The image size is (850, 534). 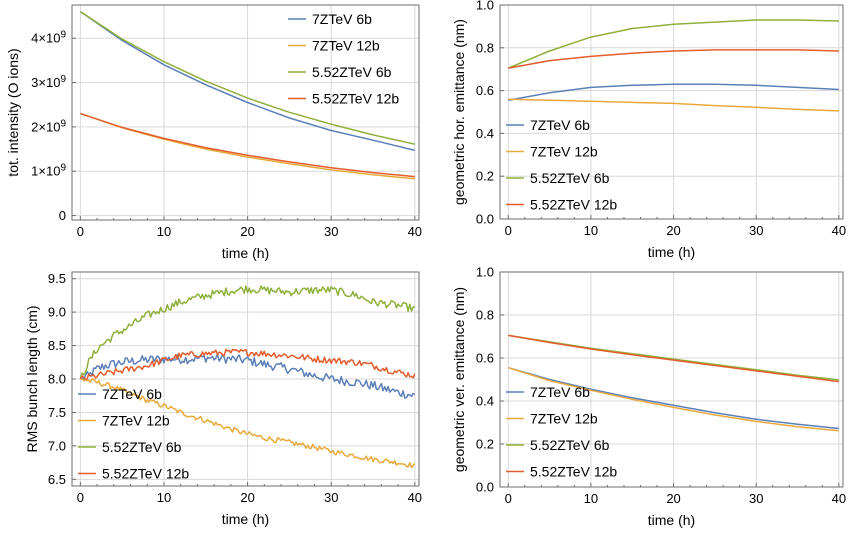 What do you see at coordinates (57, 345) in the screenshot?
I see `y-tick-label: 8.5` at bounding box center [57, 345].